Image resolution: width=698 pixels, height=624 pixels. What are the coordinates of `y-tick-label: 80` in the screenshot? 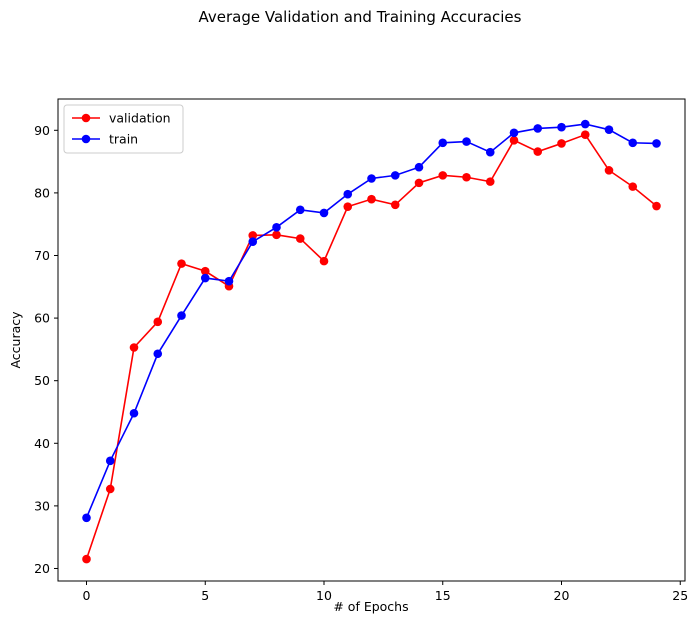 It's located at (42, 192).